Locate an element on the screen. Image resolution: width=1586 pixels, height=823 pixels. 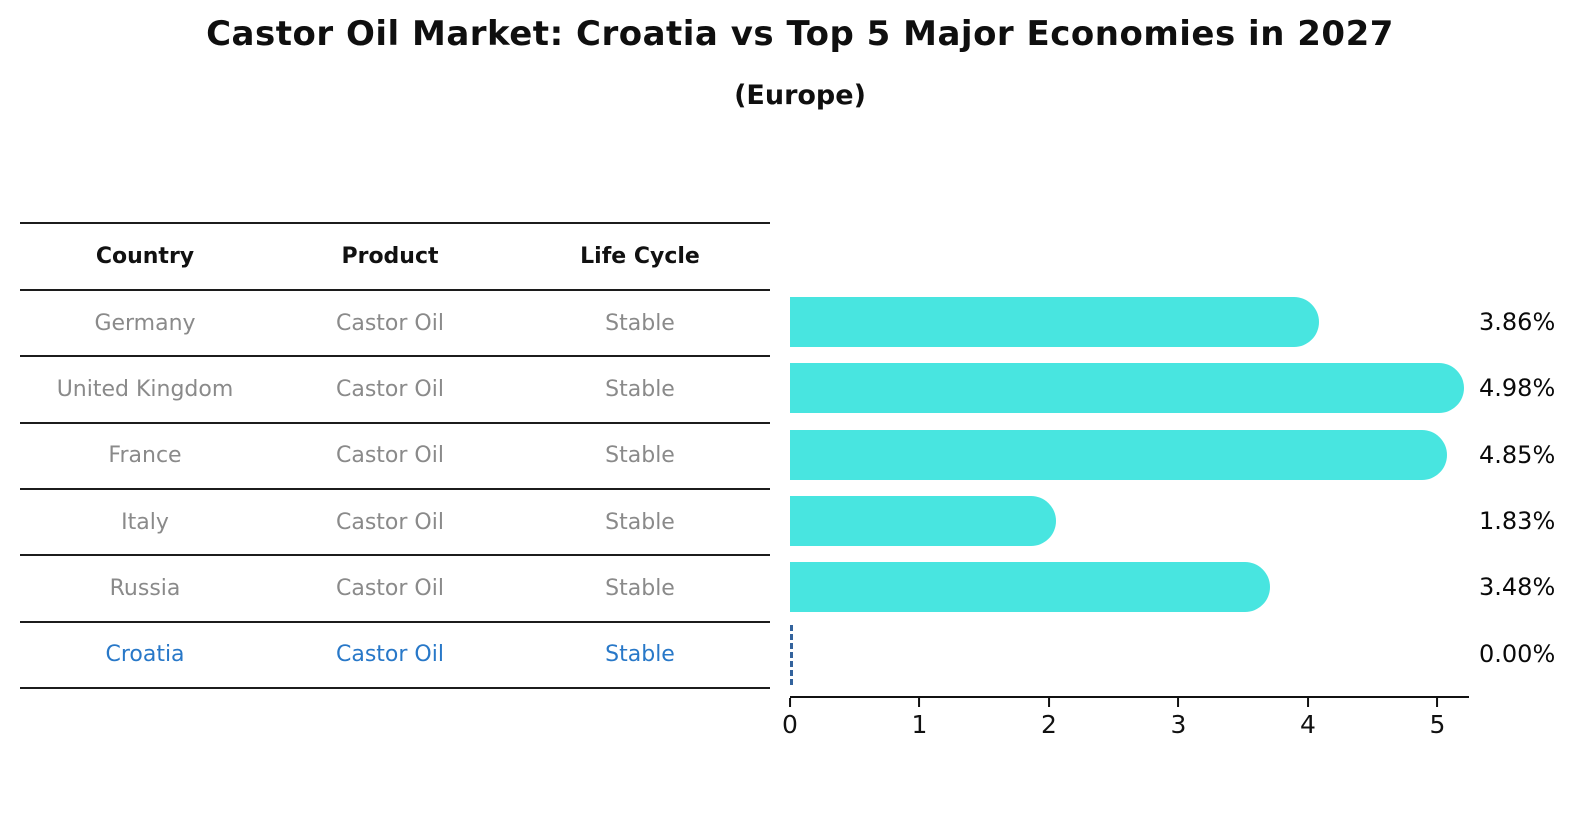
bar-row-france is located at coordinates (1129, 455).